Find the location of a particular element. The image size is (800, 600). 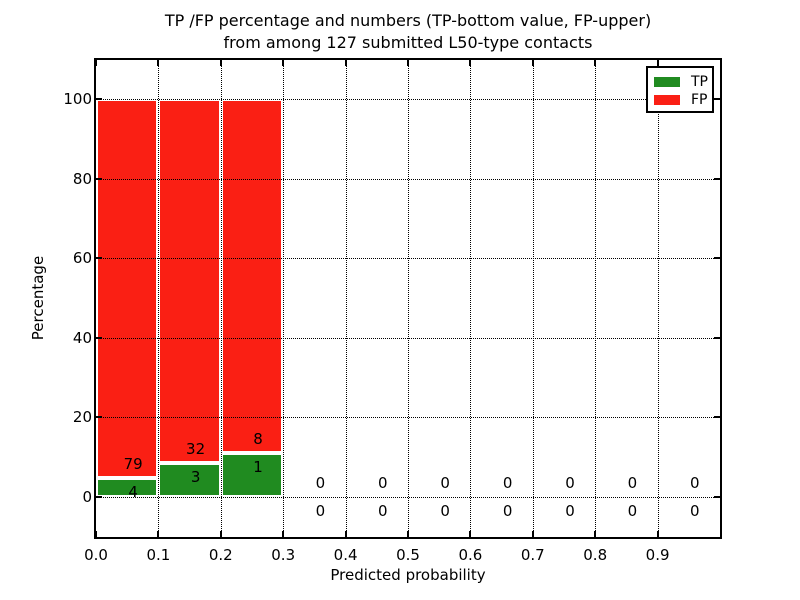

legend-entry-tp: TP is located at coordinates (683, 82).